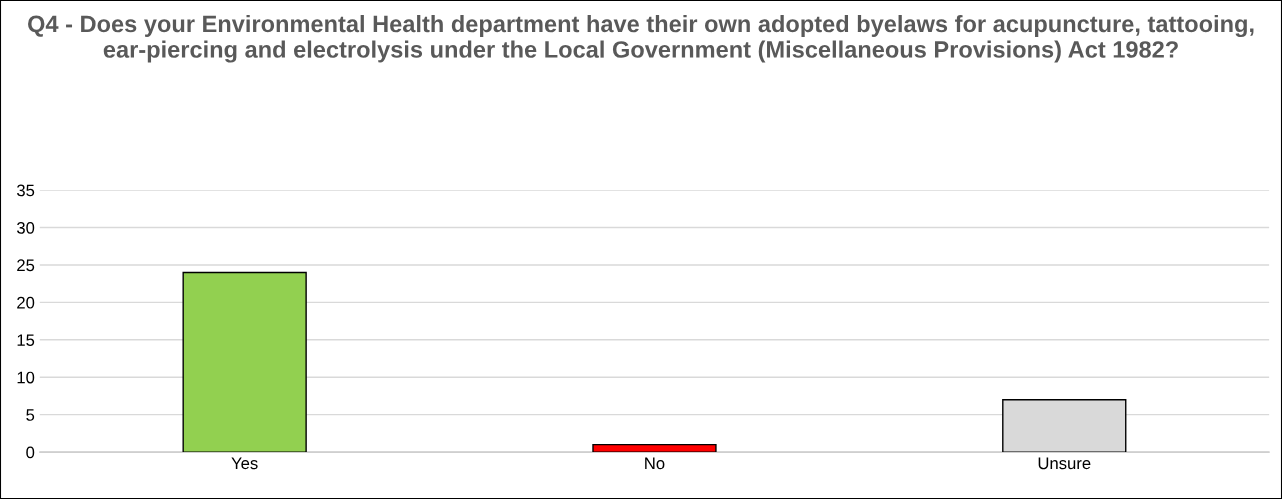 Image resolution: width=1282 pixels, height=499 pixels. I want to click on y-tick-label: 25, so click(26, 265).